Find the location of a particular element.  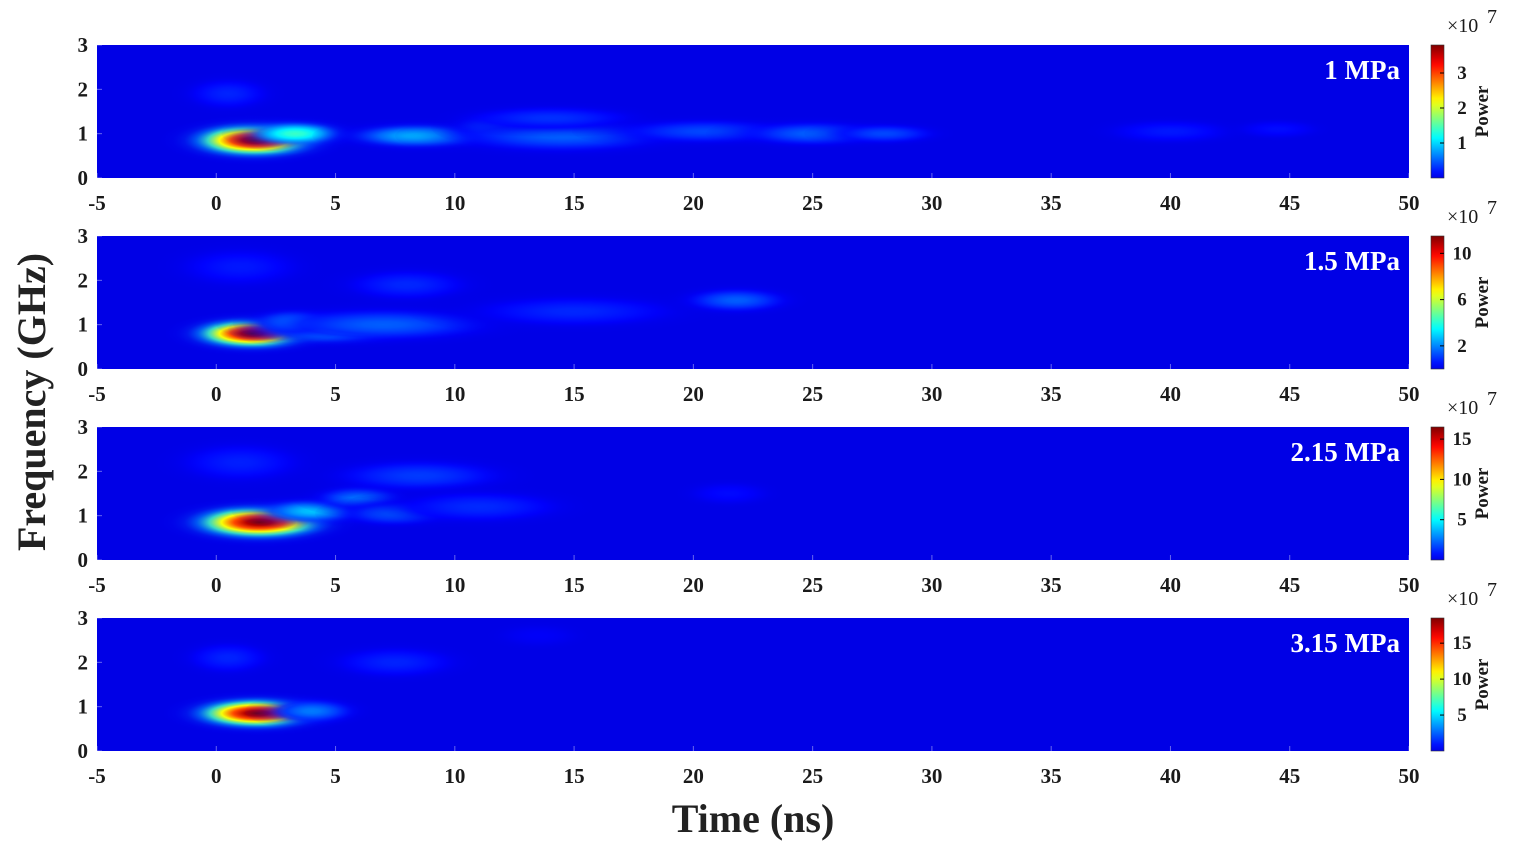

panel-pressure-label: 1.5 MPa is located at coordinates (1352, 261).